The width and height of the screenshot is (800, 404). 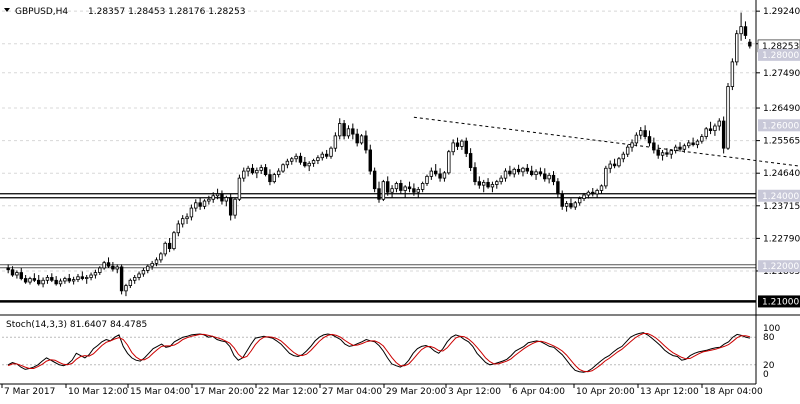 What do you see at coordinates (780, 47) in the screenshot?
I see `price-label: 1.28253` at bounding box center [780, 47].